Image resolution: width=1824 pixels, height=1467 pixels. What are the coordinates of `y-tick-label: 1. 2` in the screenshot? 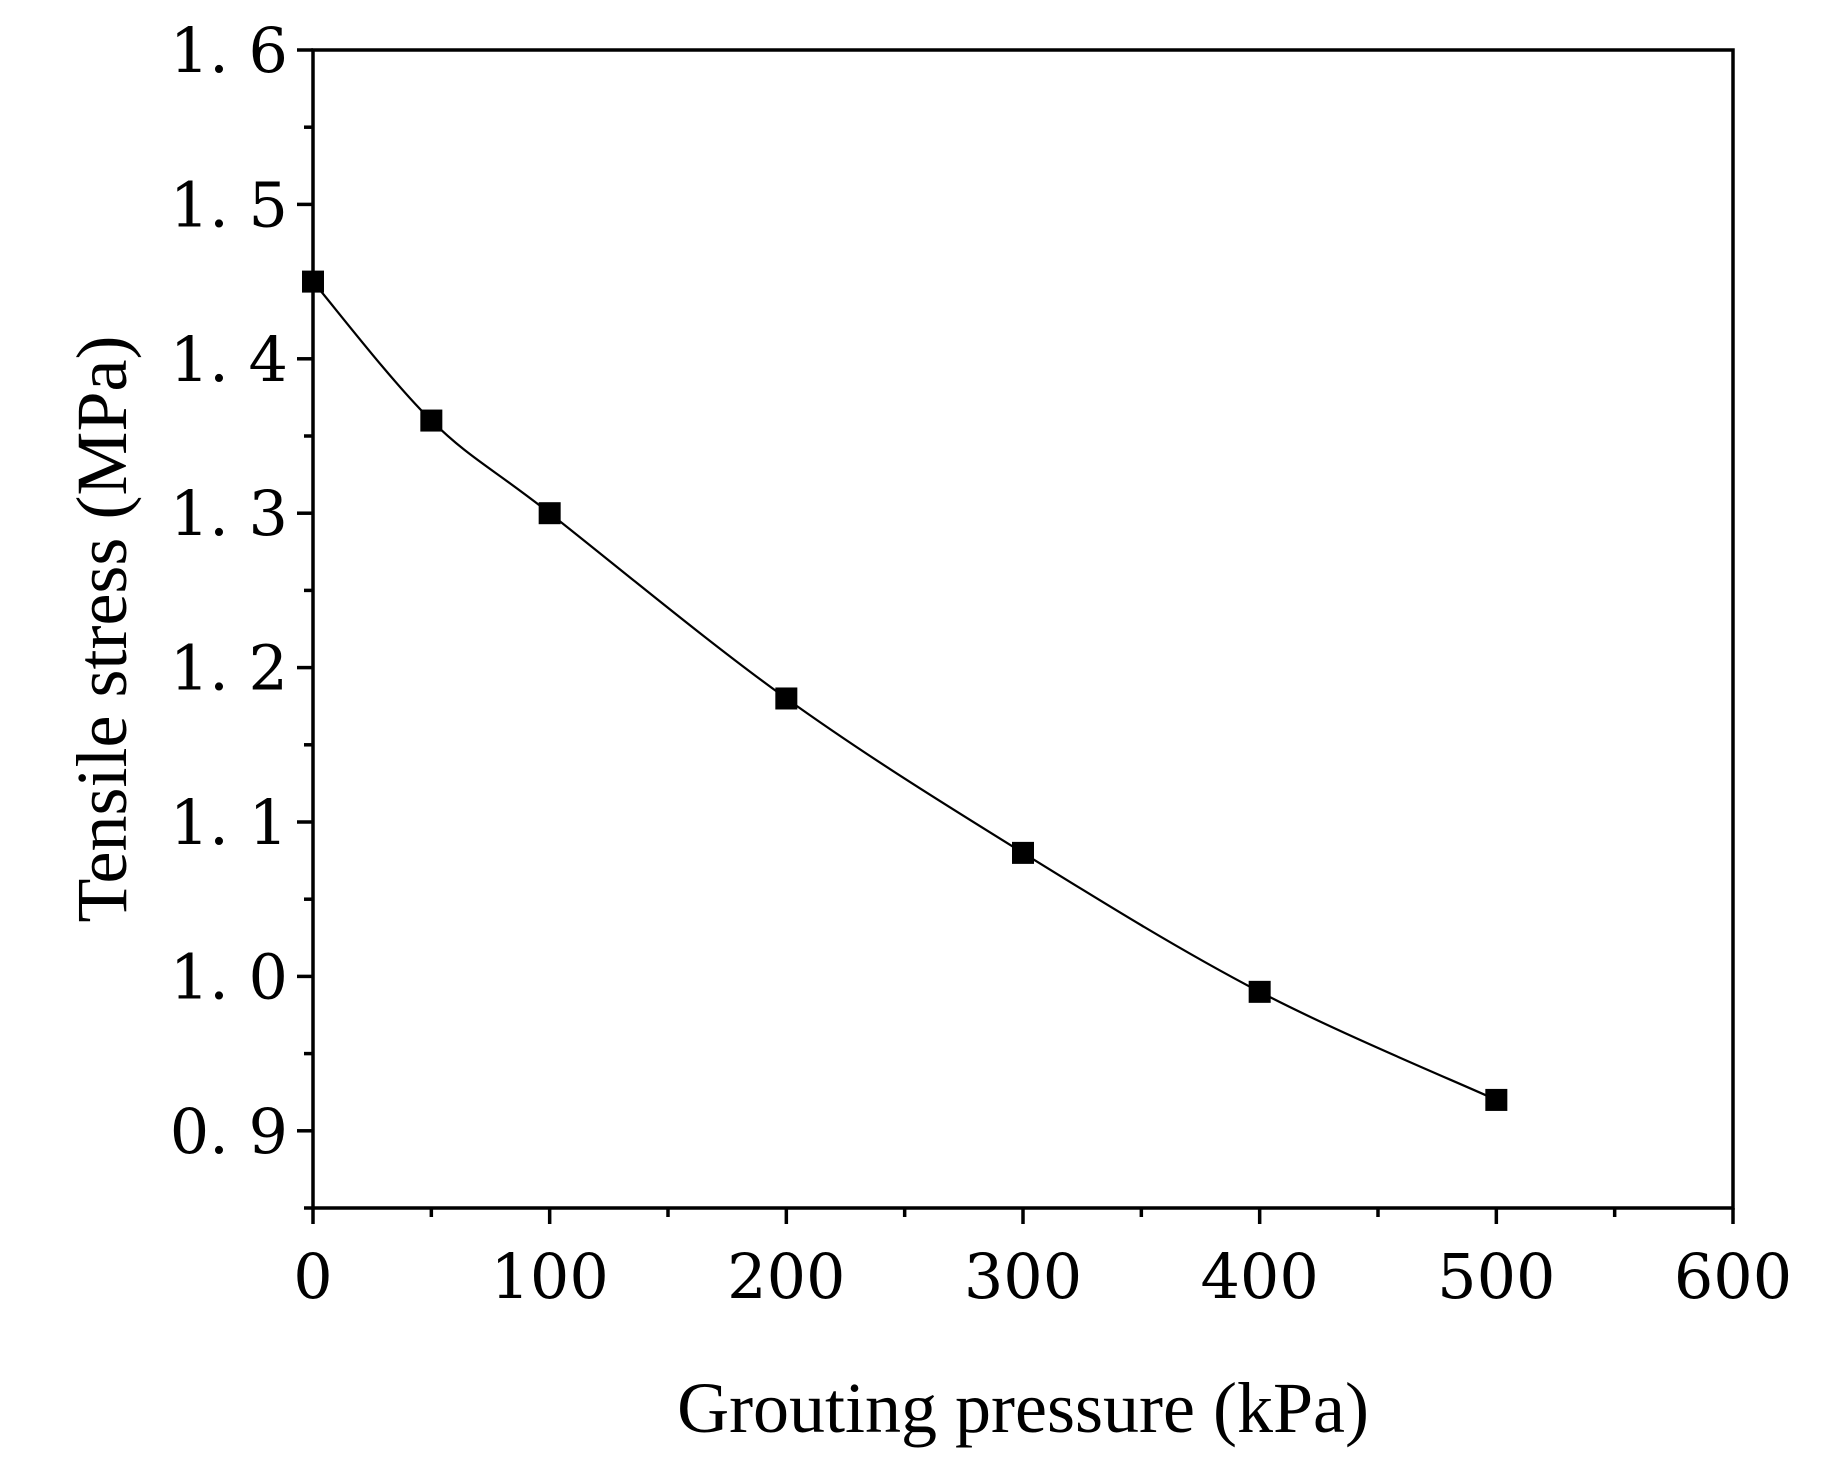 It's located at (229, 668).